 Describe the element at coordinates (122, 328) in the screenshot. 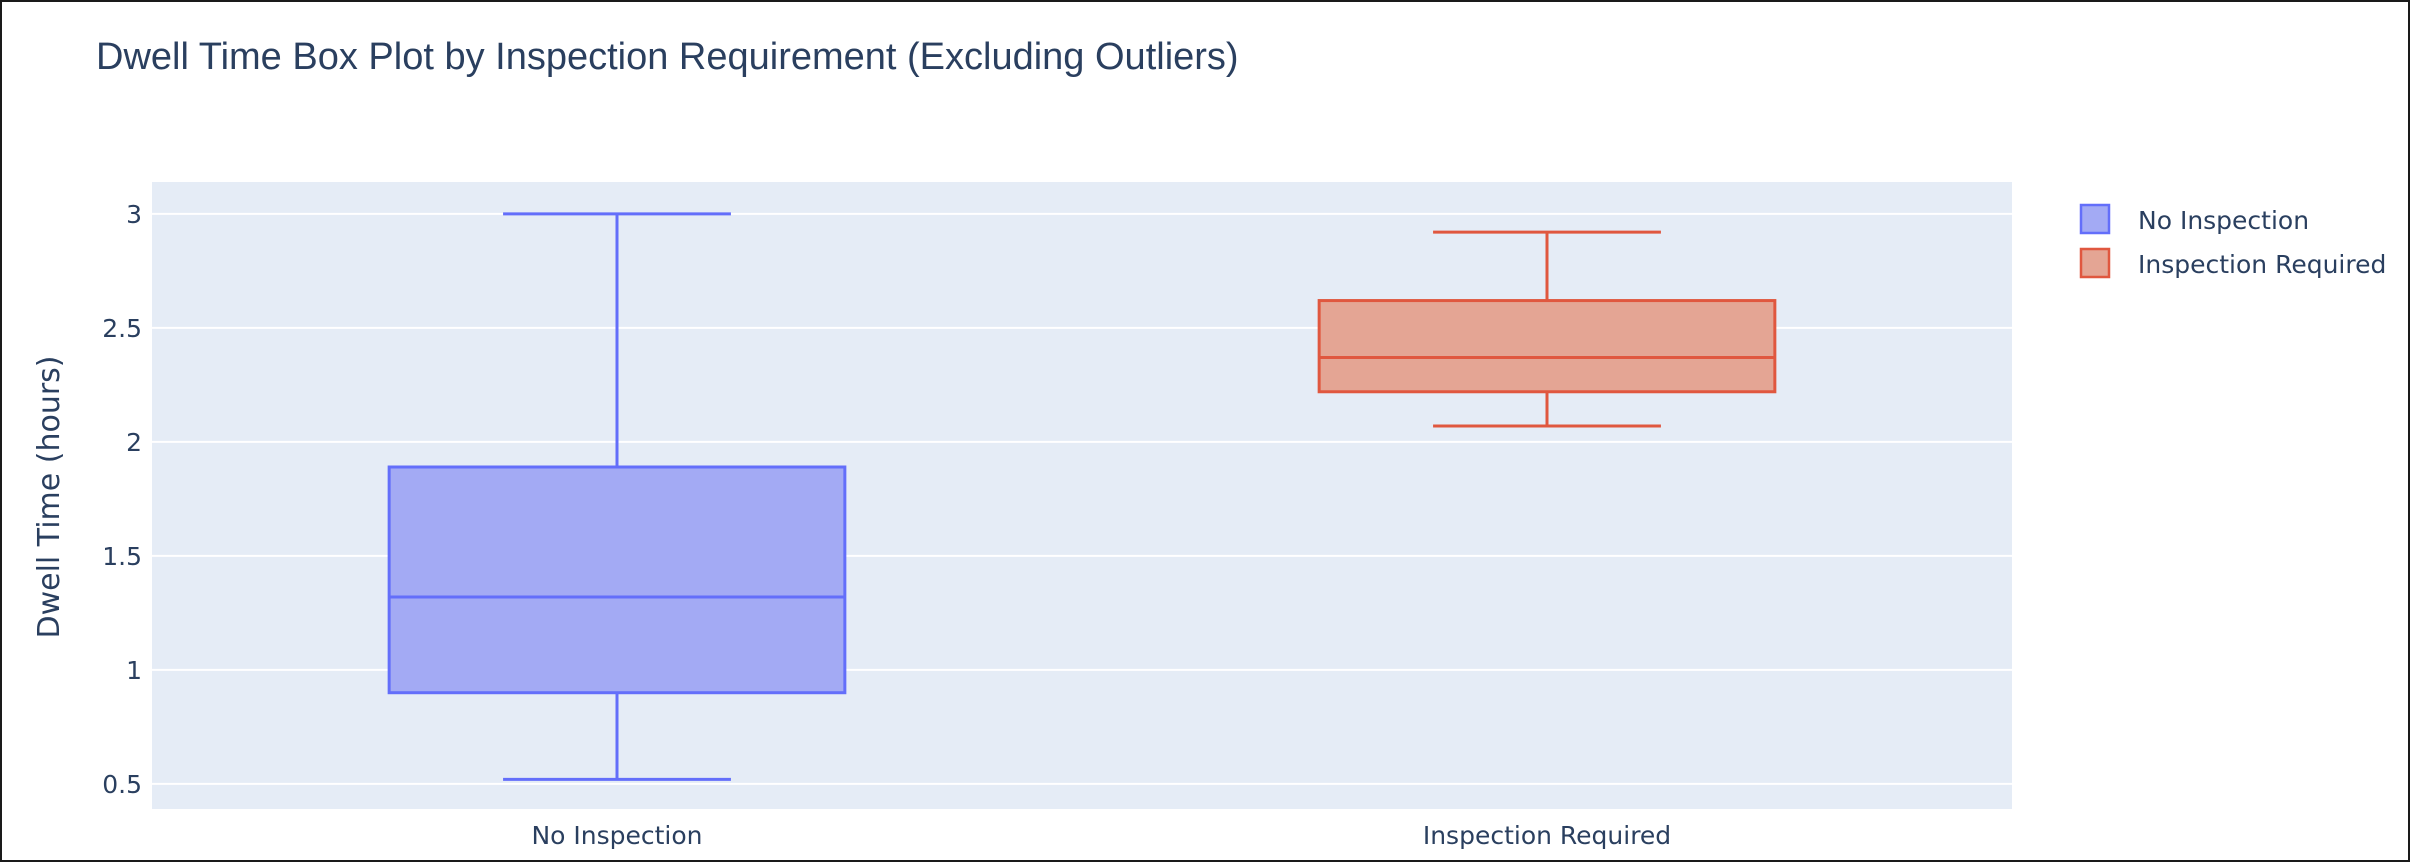

I see `y-tick-label: 2.5` at that location.